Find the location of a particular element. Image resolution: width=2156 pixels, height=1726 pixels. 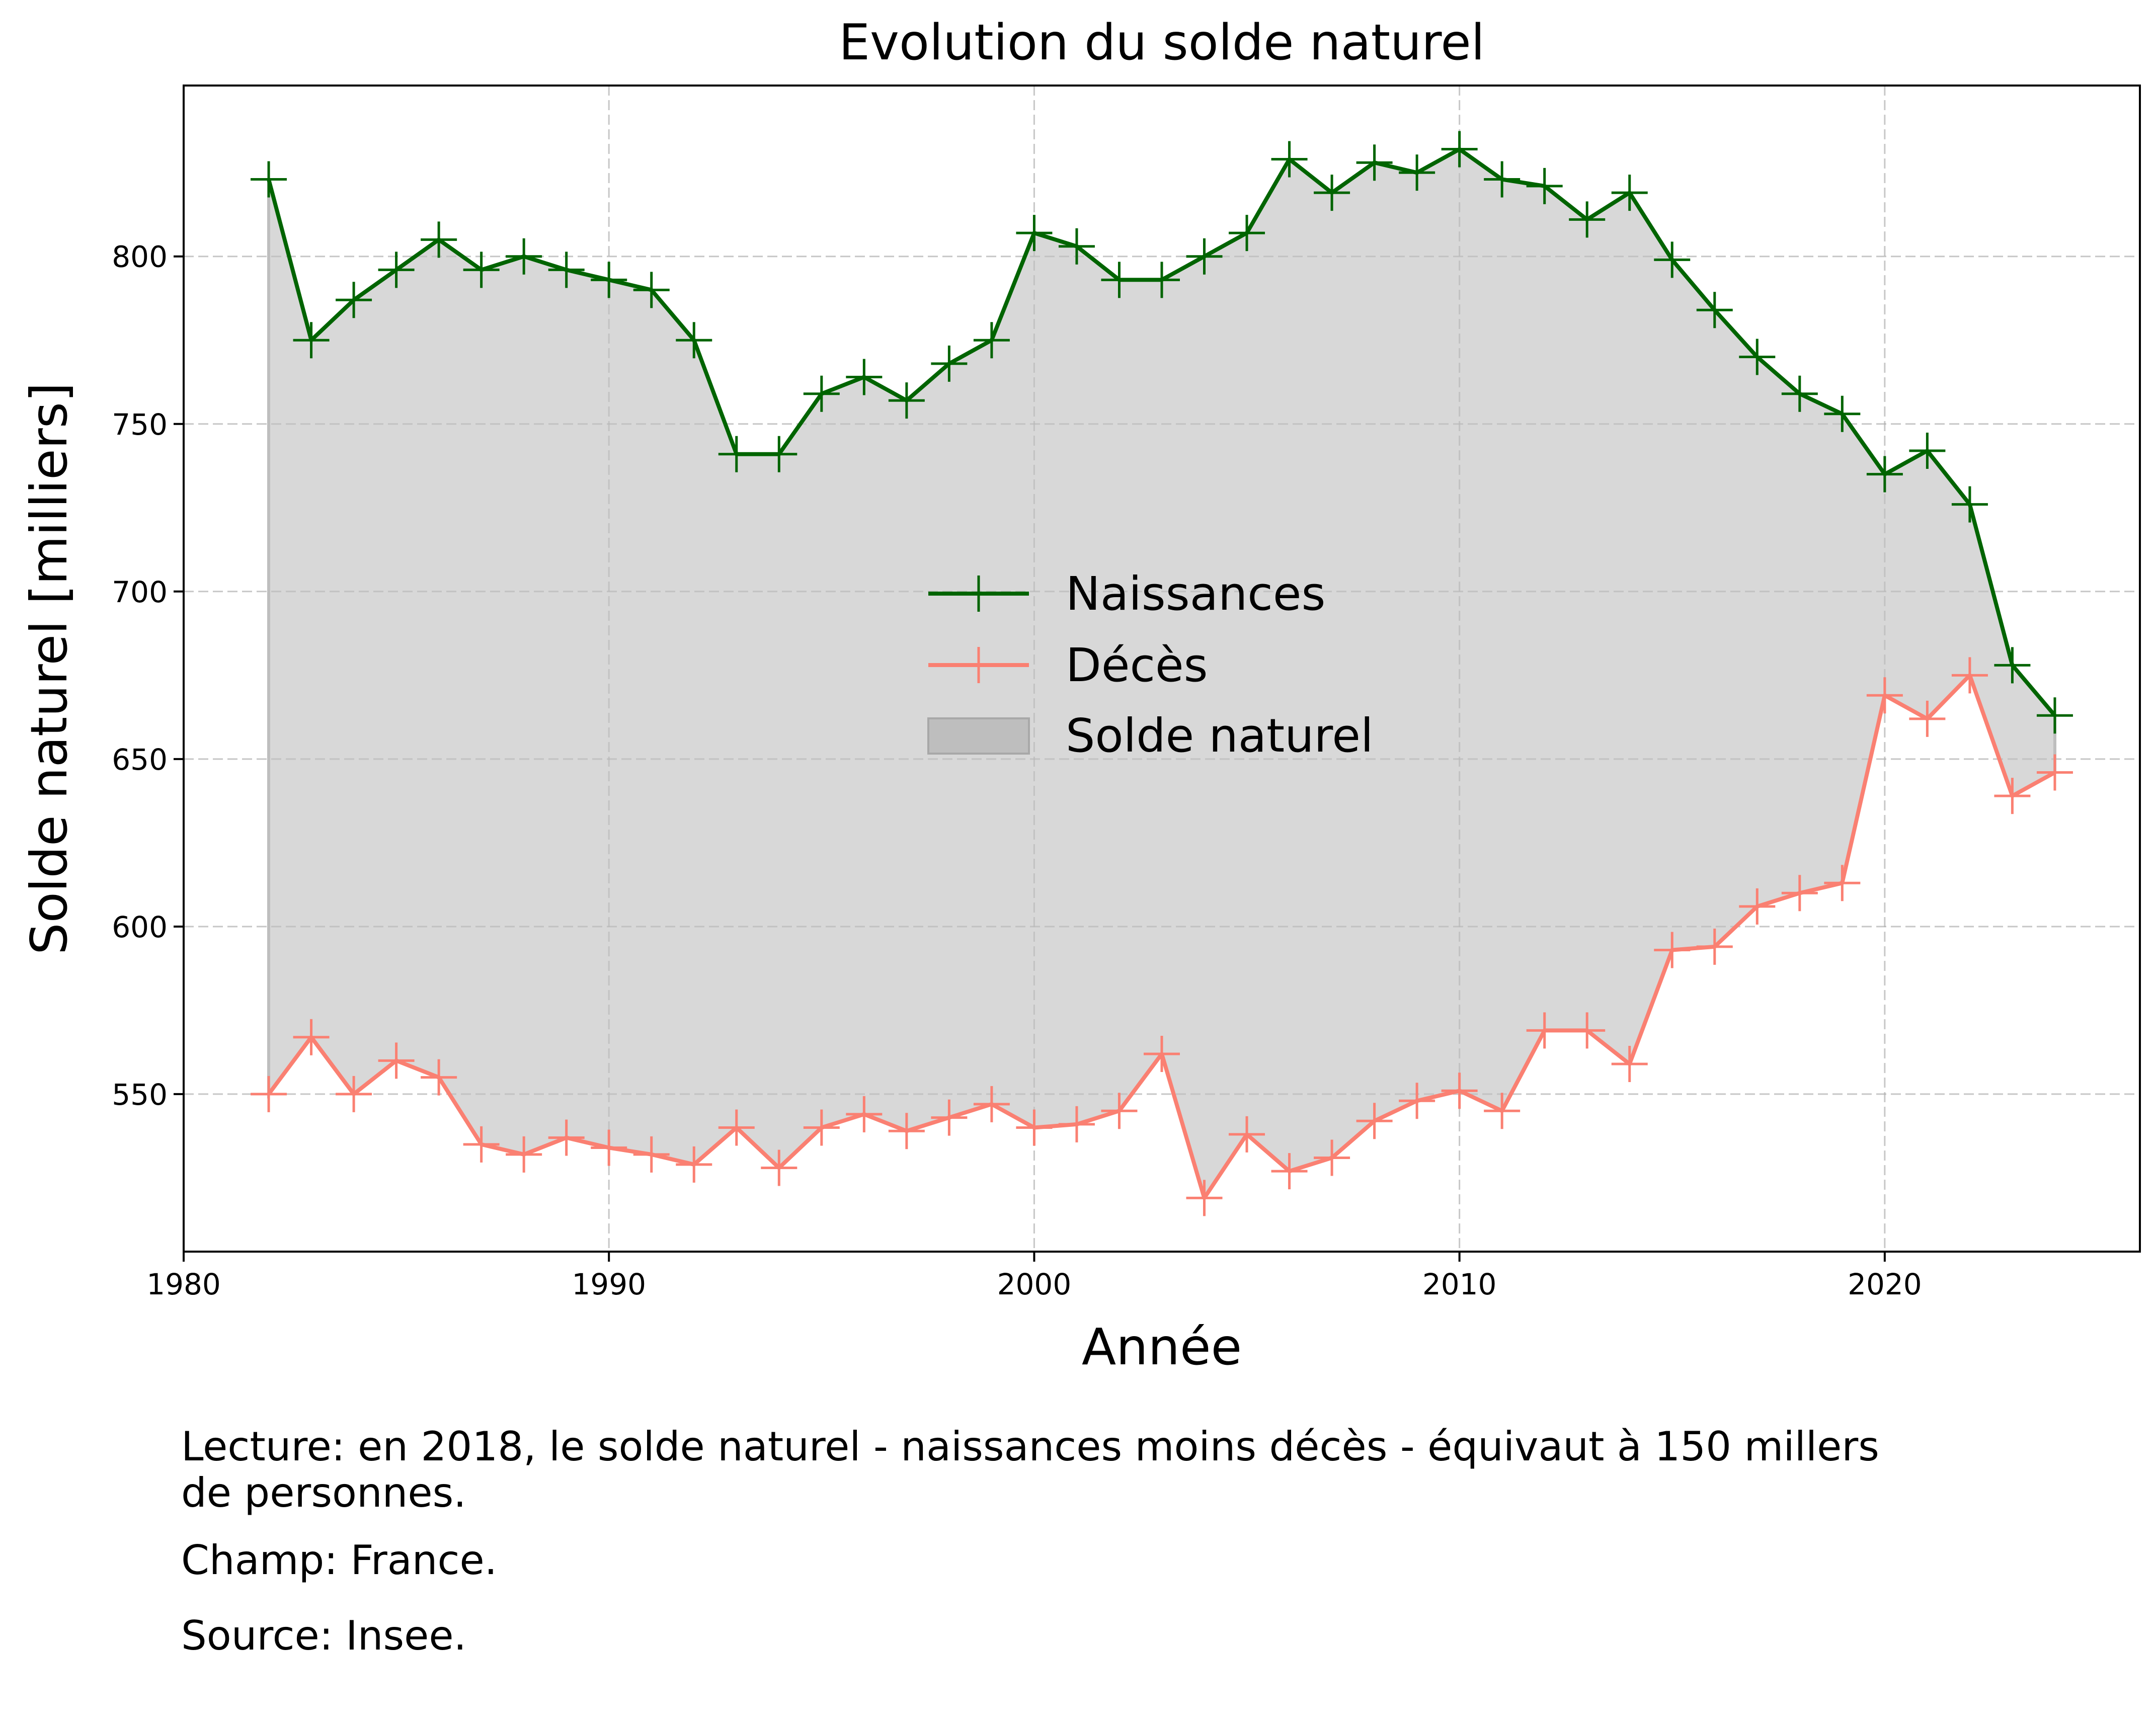

y-axis-label: Solde naturel [milliers] is located at coordinates (49, 668).